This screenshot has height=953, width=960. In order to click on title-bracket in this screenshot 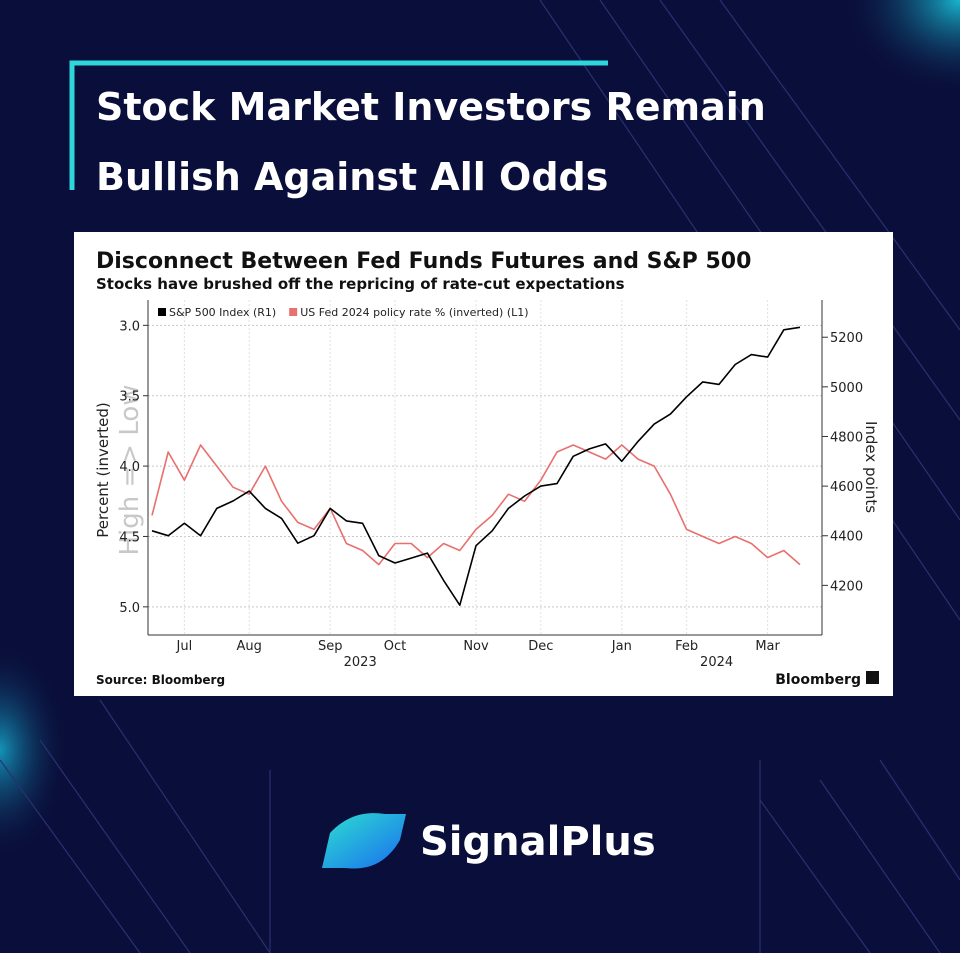, I will do `click(338, 125)`.